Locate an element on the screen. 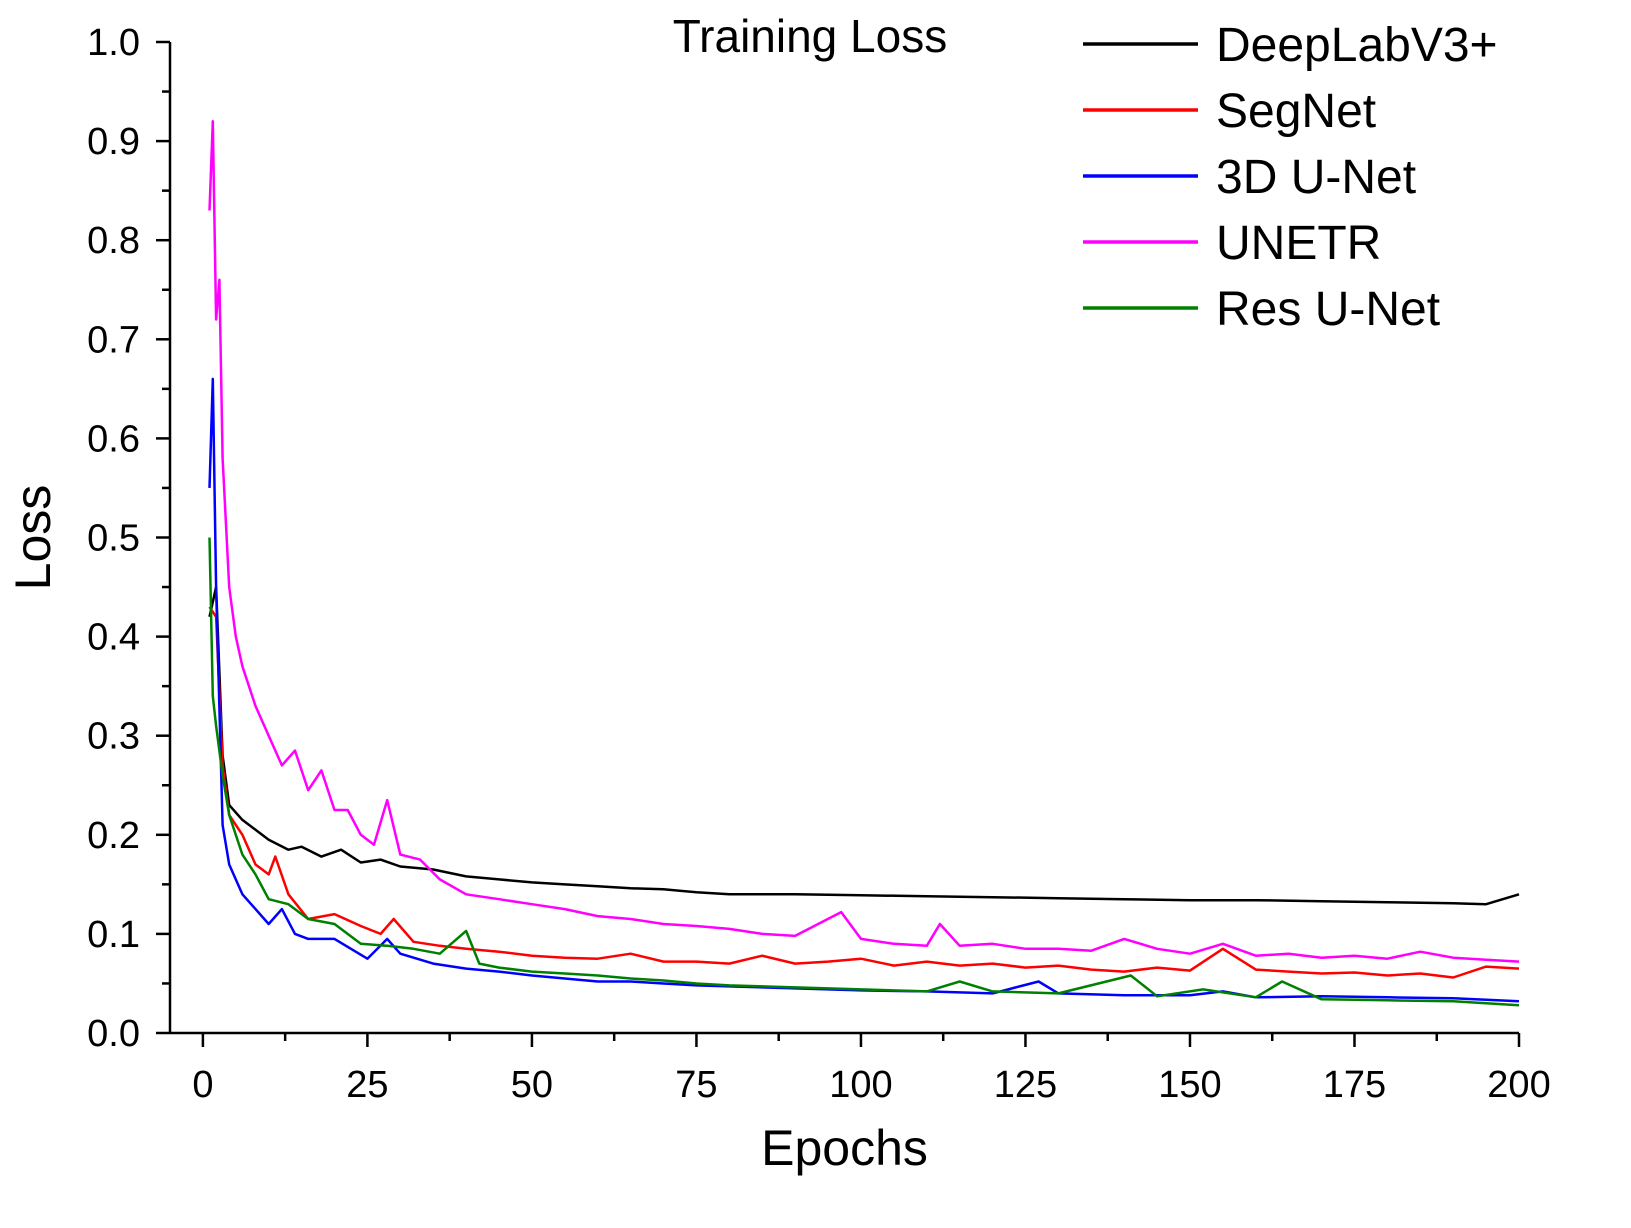  legend-label-deeplabv3: DeepLabV3+ is located at coordinates (1357, 45).